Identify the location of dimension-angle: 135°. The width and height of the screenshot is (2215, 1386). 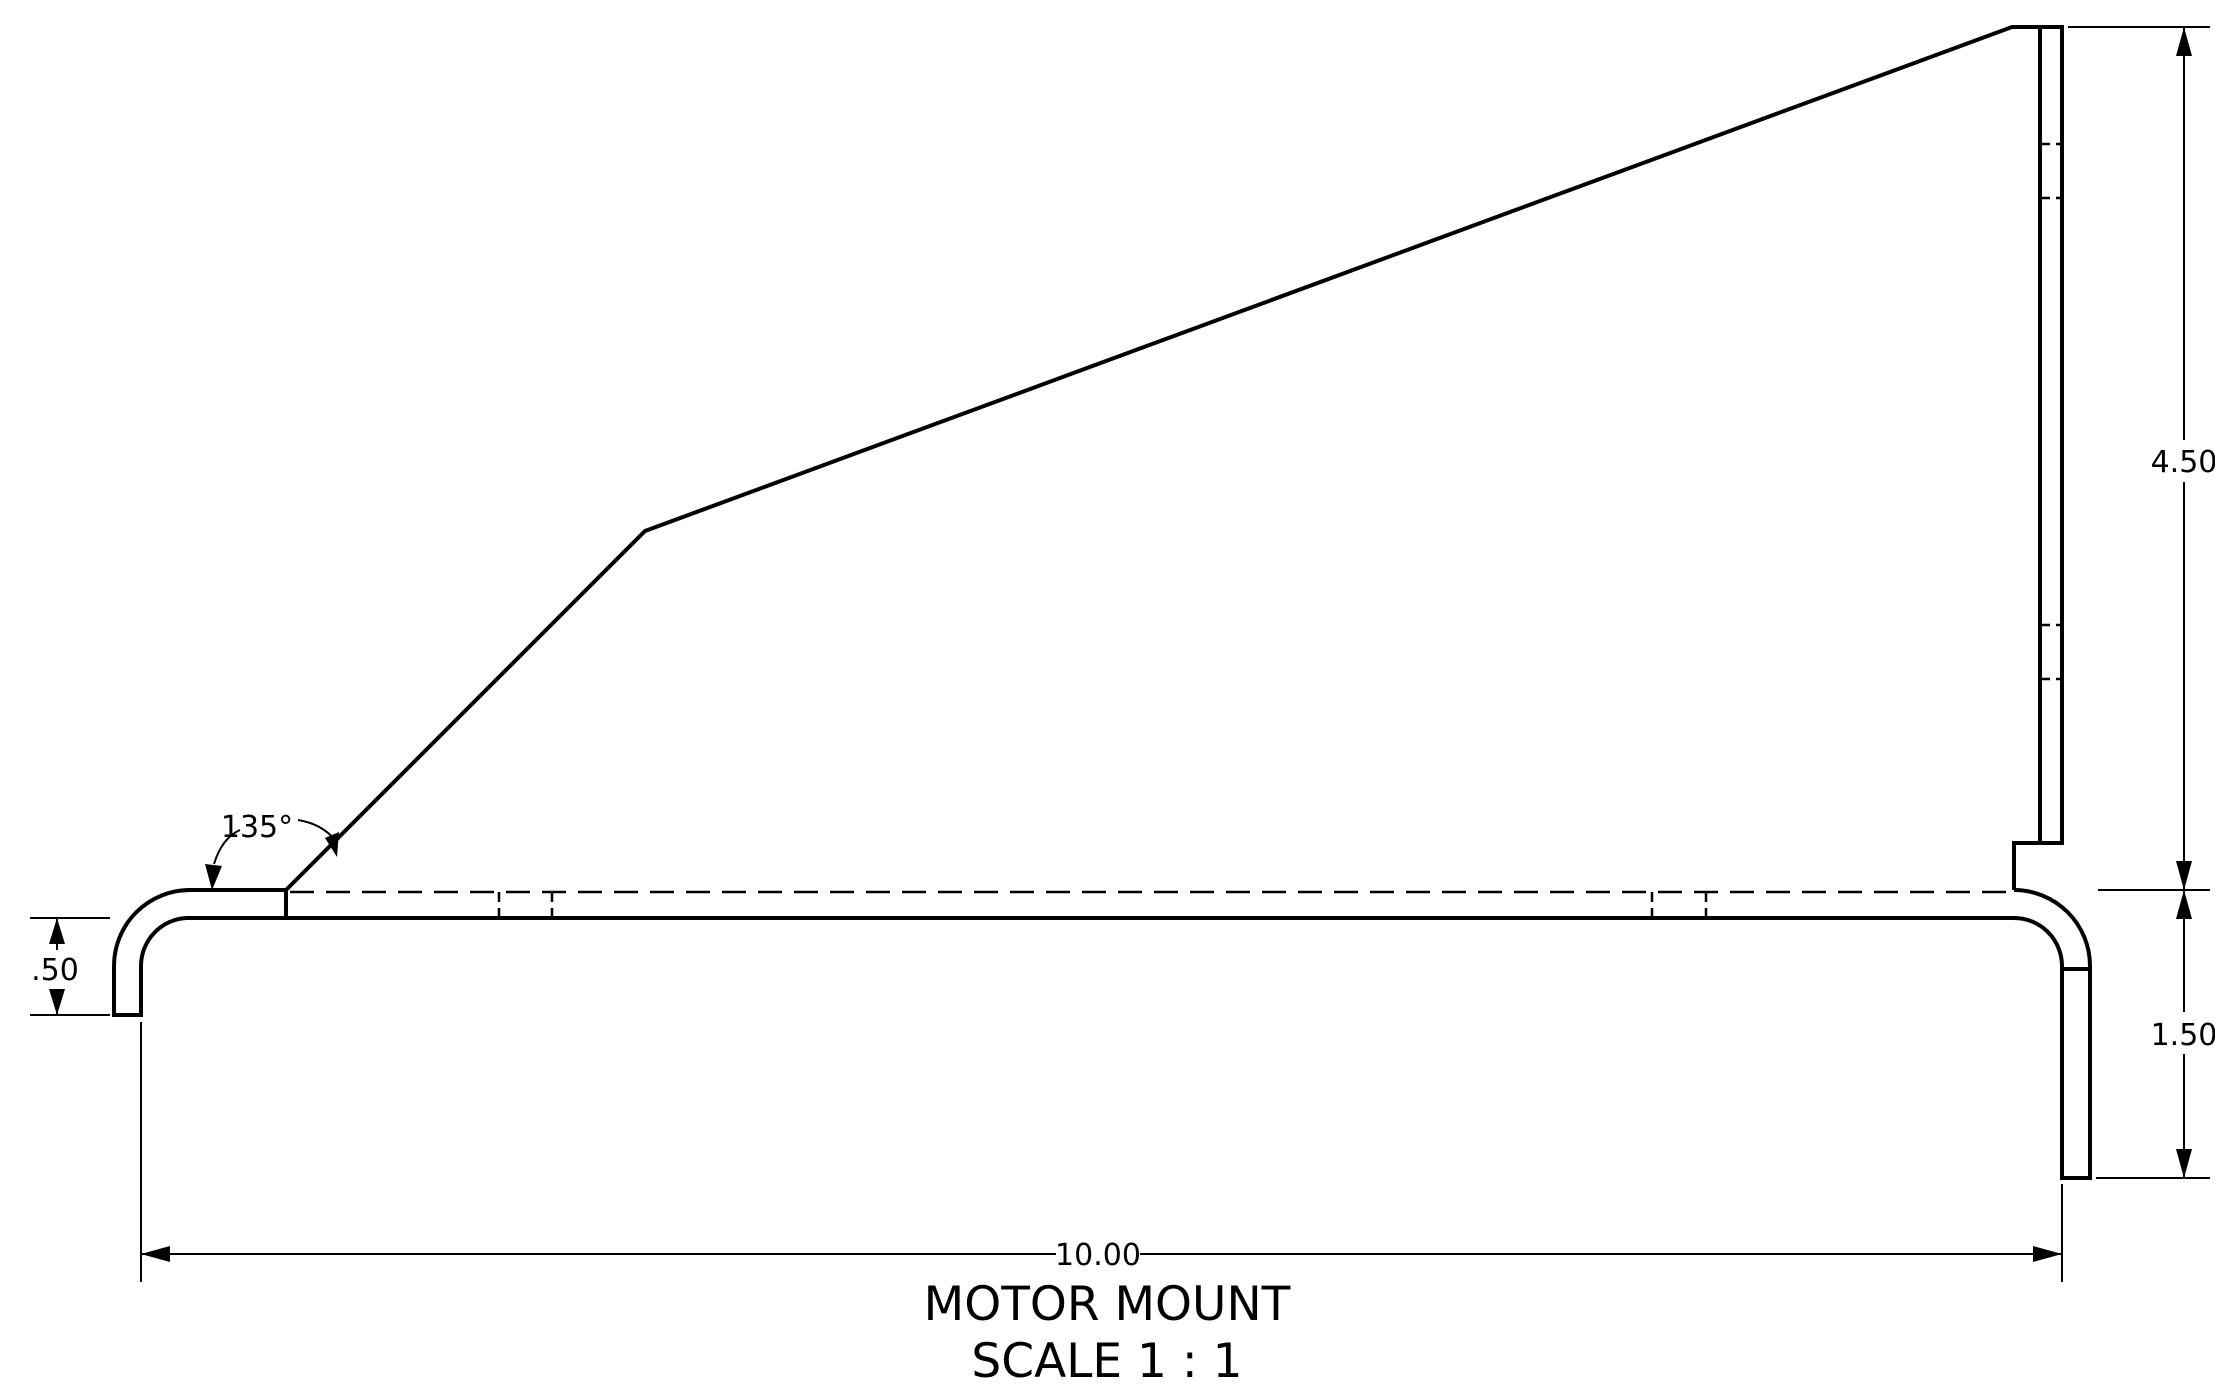
(272, 850).